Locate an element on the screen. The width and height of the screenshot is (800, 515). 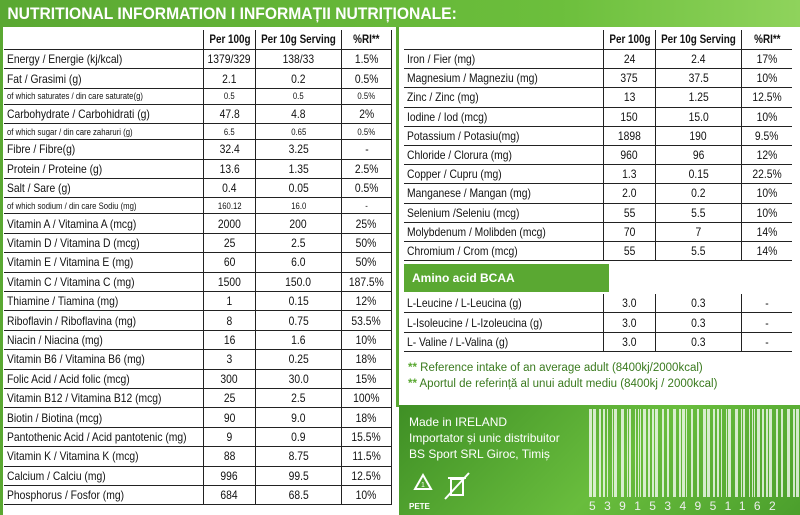
cell-text: 4.8 is located at coordinates (298, 113).